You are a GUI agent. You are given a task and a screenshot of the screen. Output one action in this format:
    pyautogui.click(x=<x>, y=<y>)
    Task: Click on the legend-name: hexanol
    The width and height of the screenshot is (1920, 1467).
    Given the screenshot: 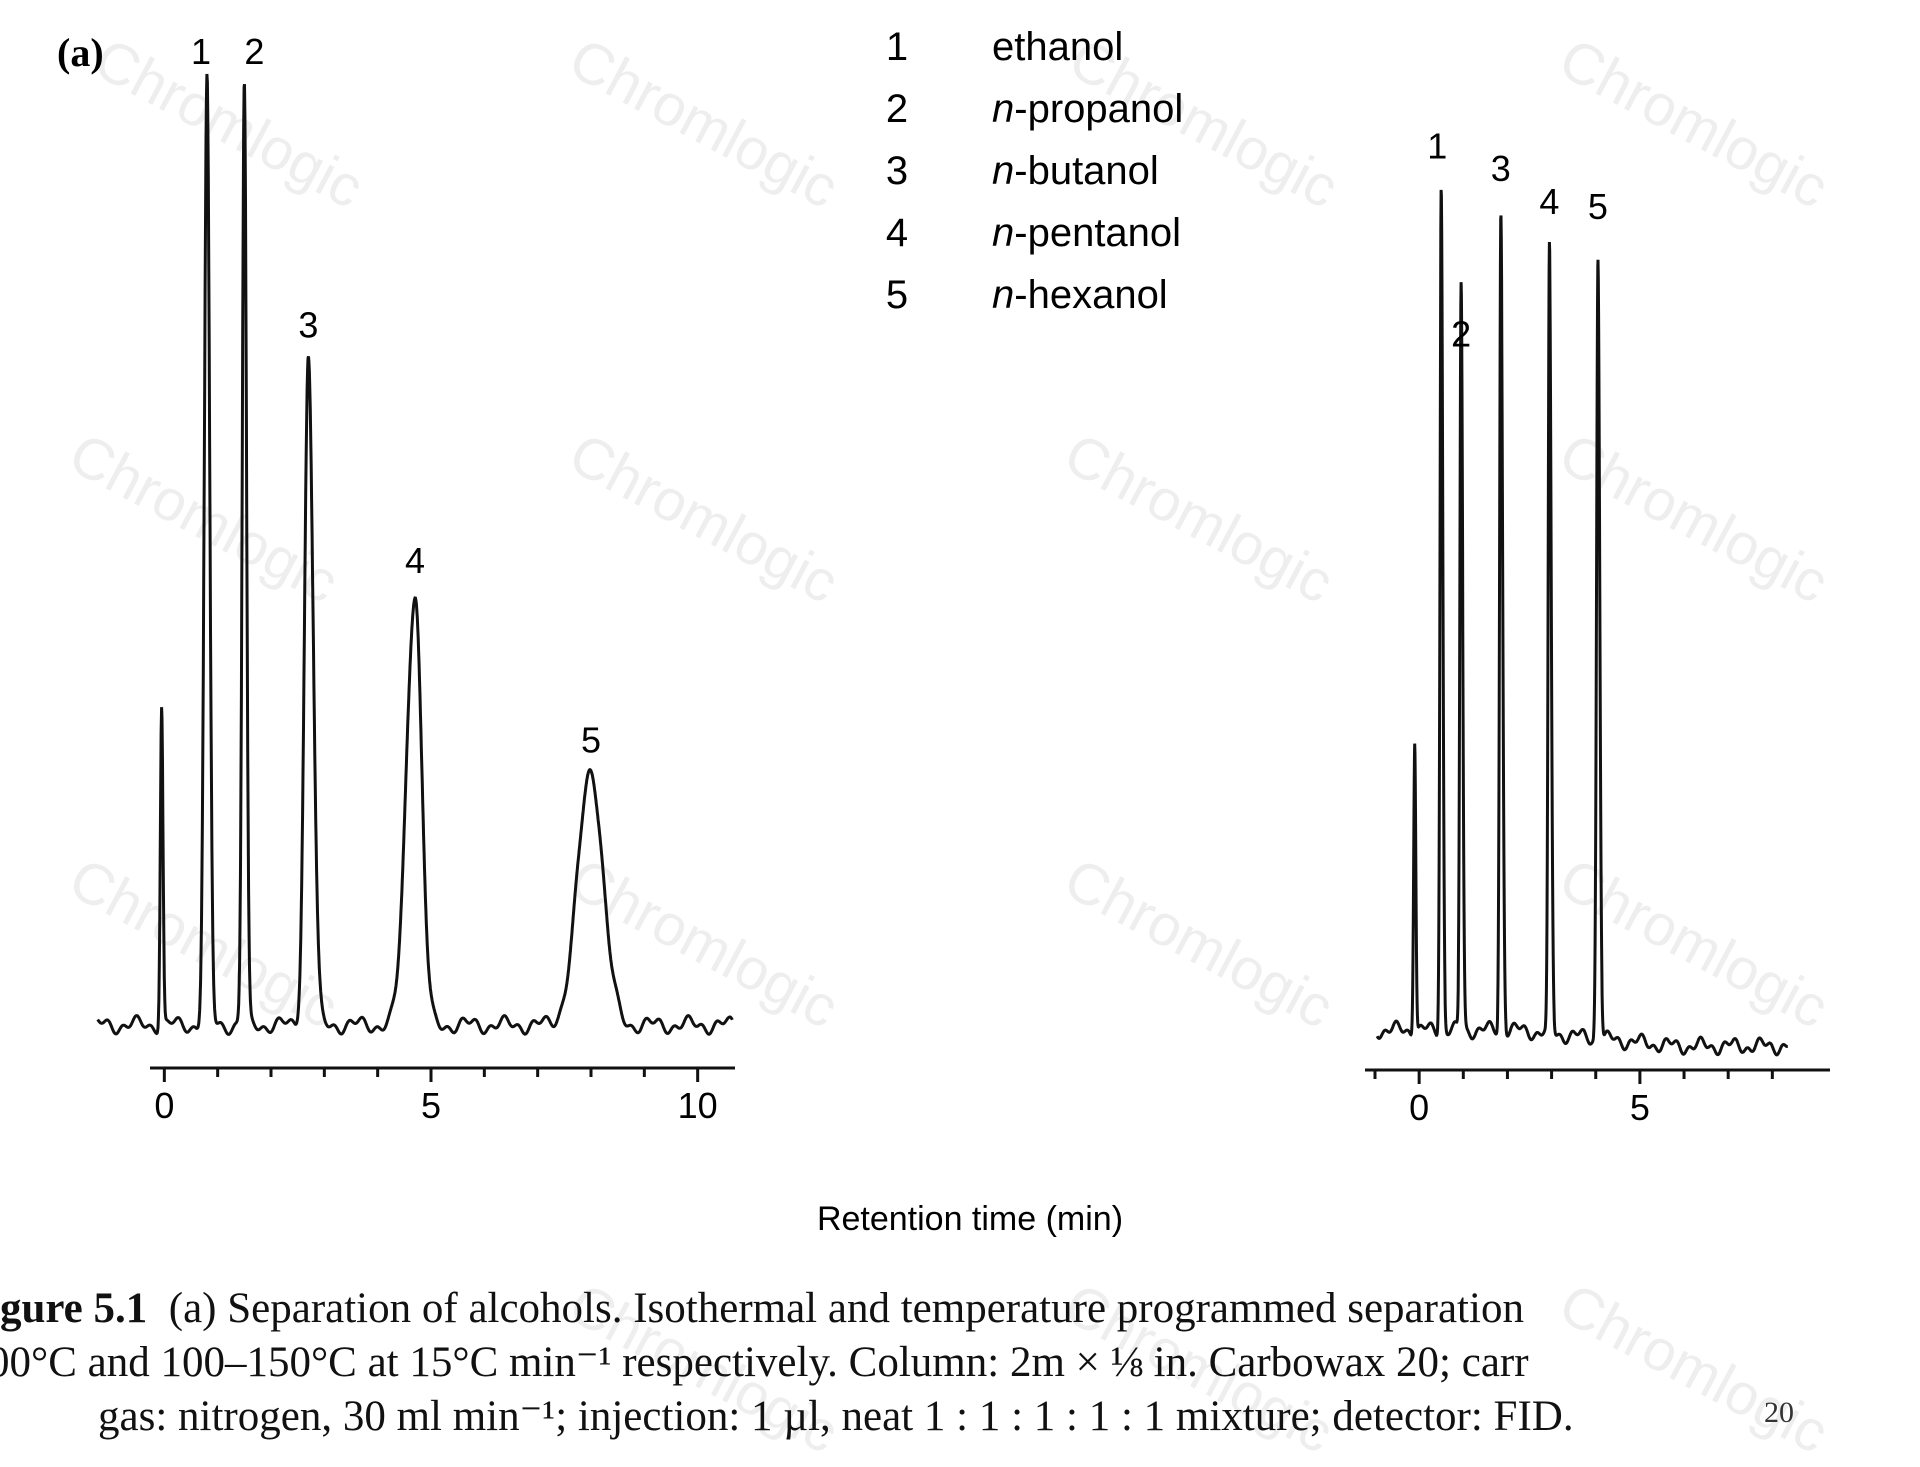 What is the action you would take?
    pyautogui.click(x=1098, y=295)
    